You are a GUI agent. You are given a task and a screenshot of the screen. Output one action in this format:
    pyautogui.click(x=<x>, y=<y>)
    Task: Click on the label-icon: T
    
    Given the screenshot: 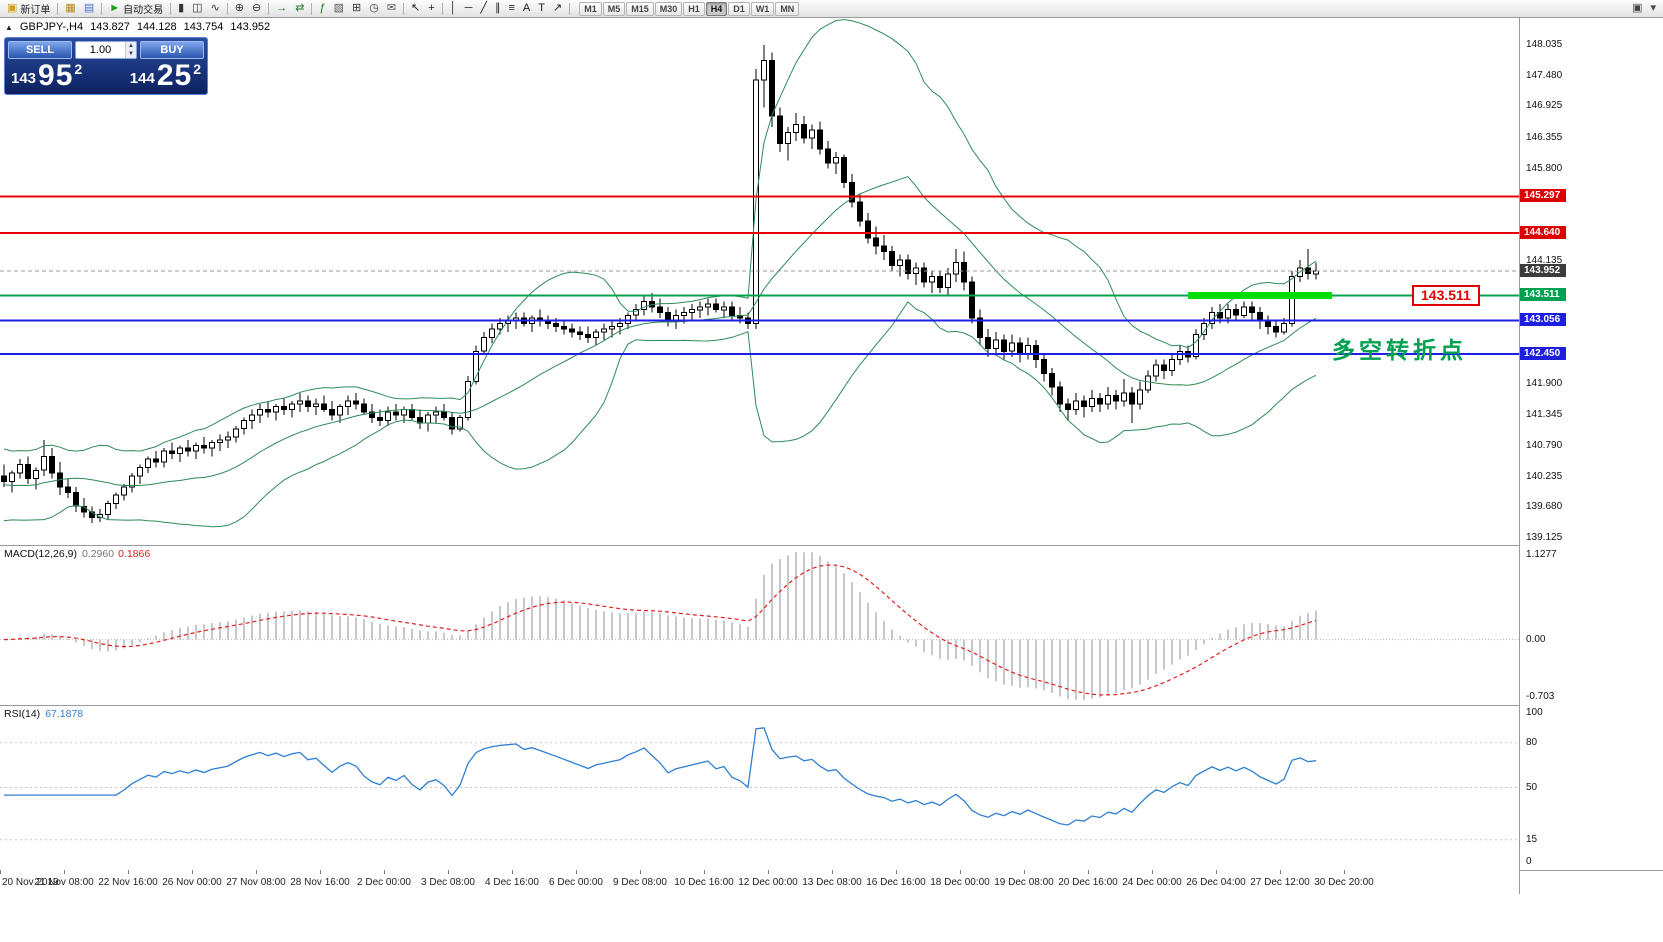 What is the action you would take?
    pyautogui.click(x=541, y=9)
    